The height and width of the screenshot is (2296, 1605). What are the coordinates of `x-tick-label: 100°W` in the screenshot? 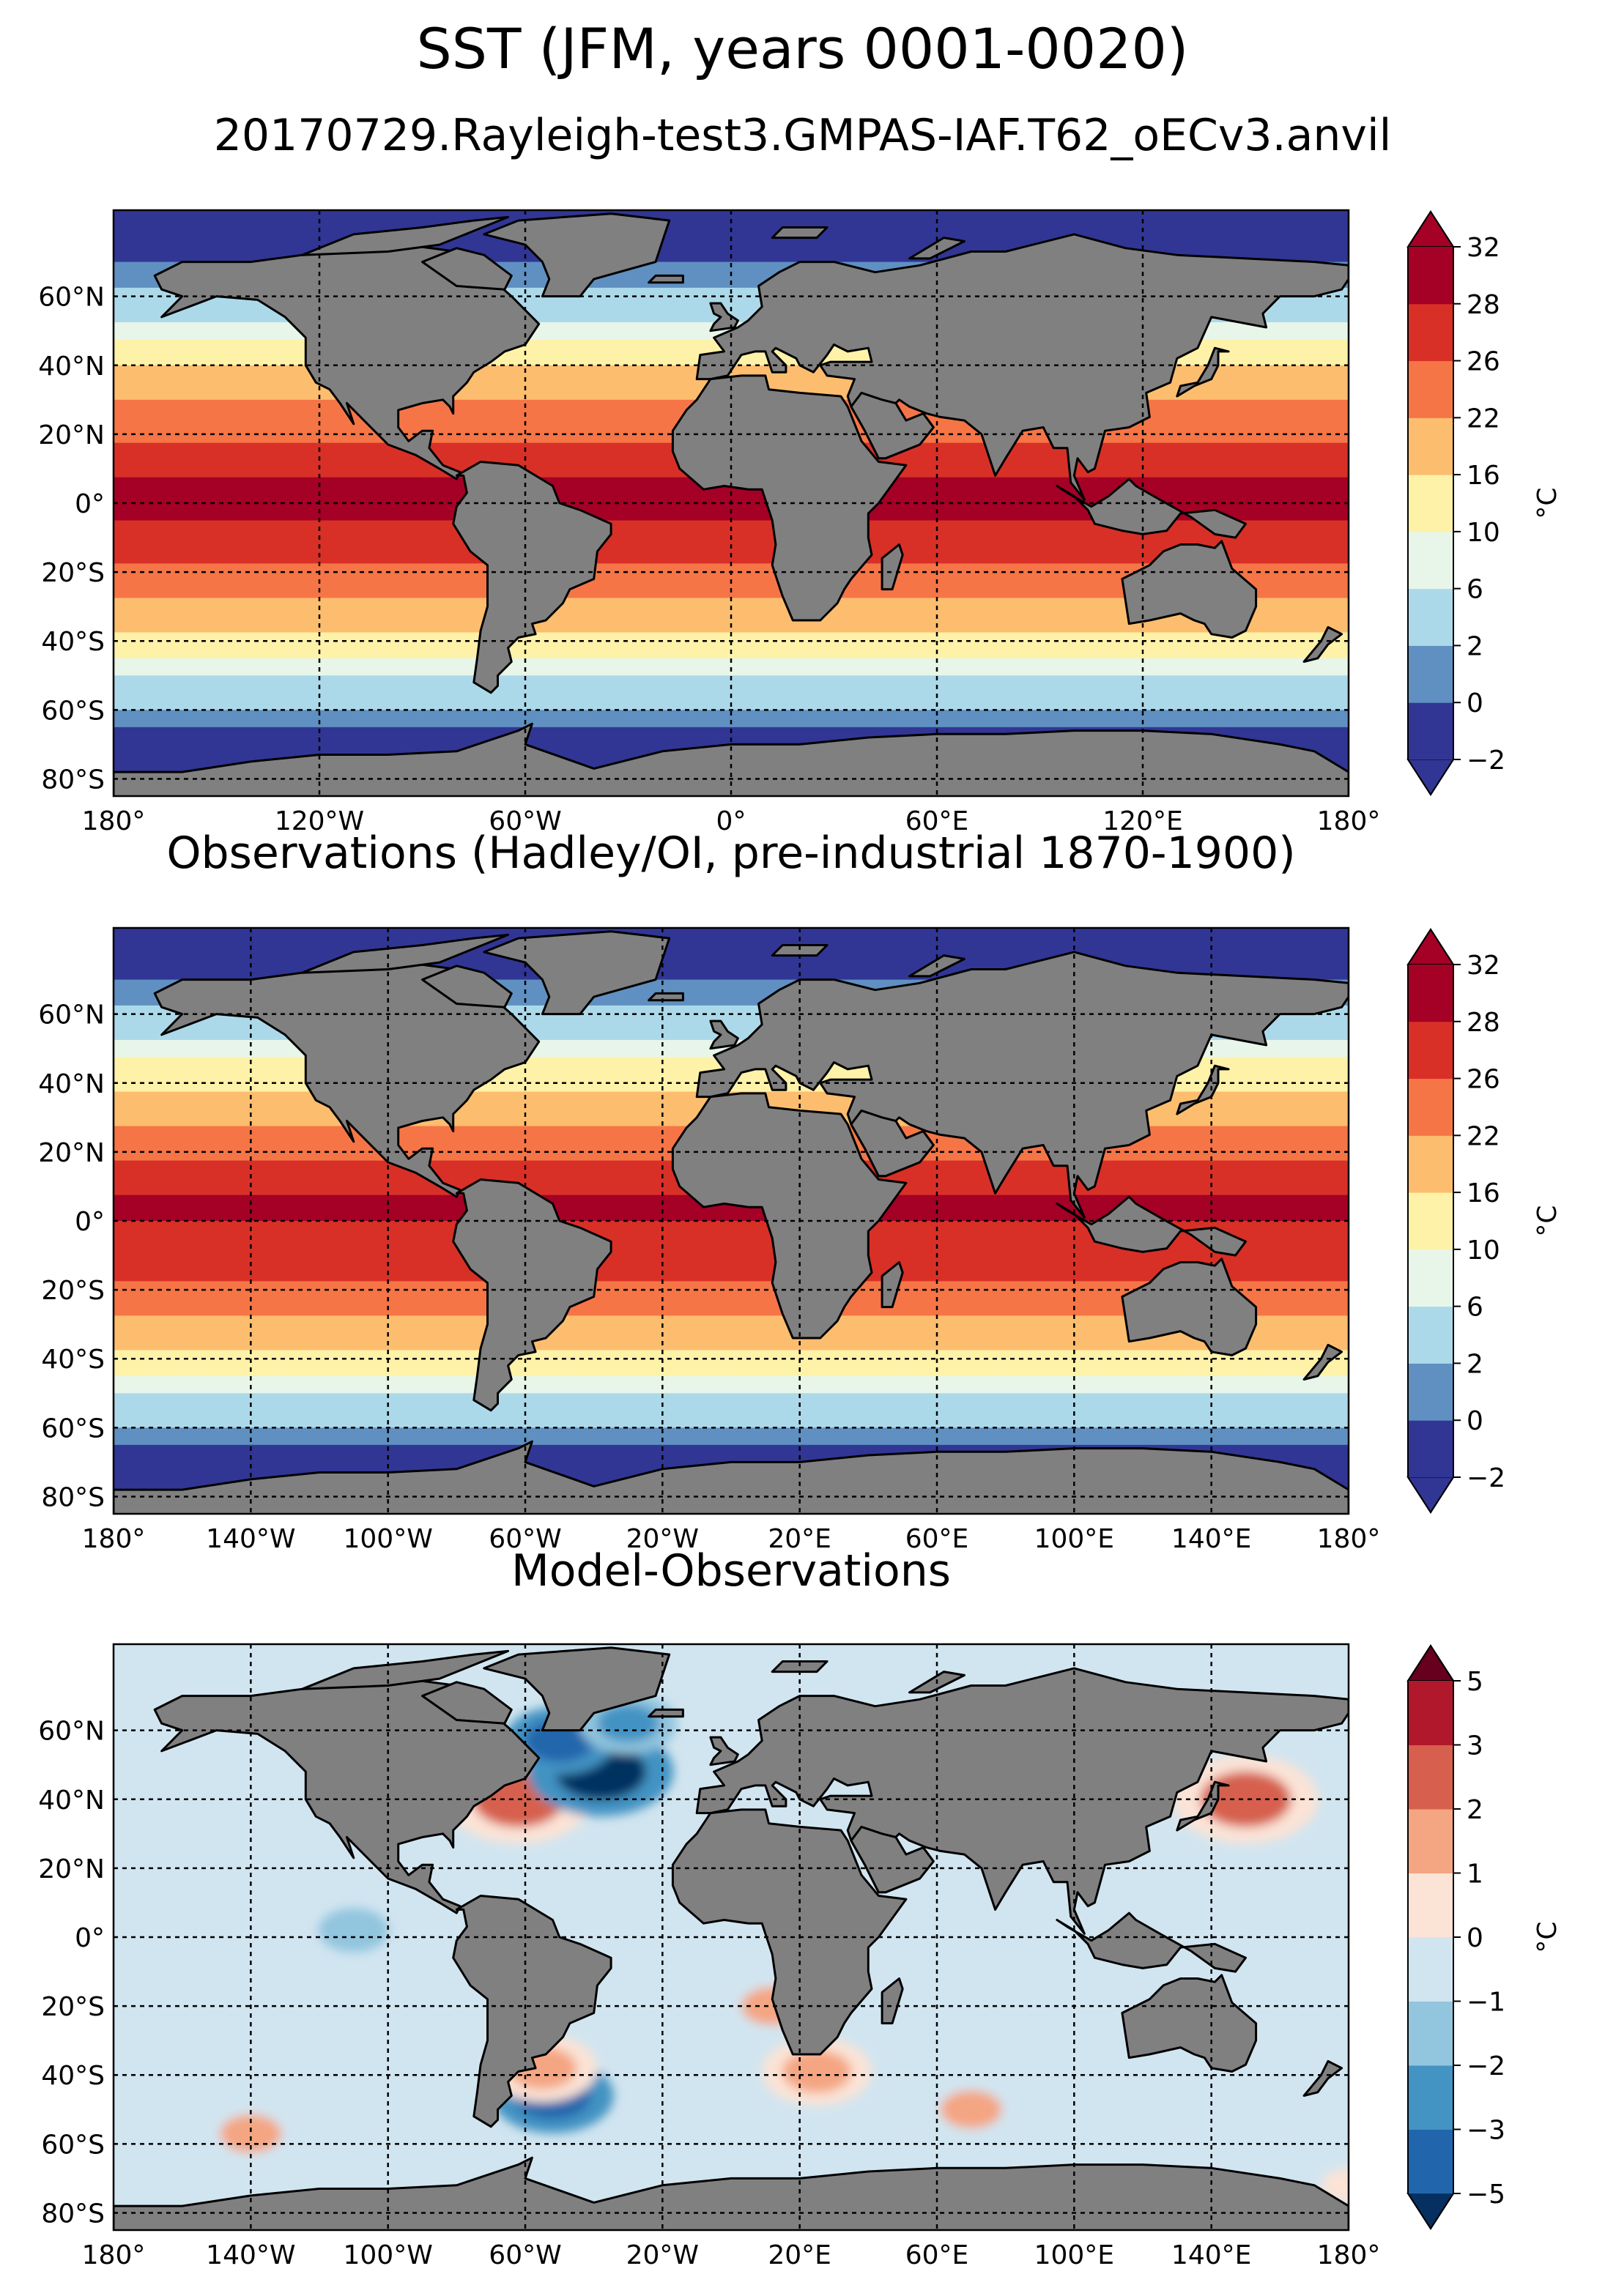 It's located at (388, 1539).